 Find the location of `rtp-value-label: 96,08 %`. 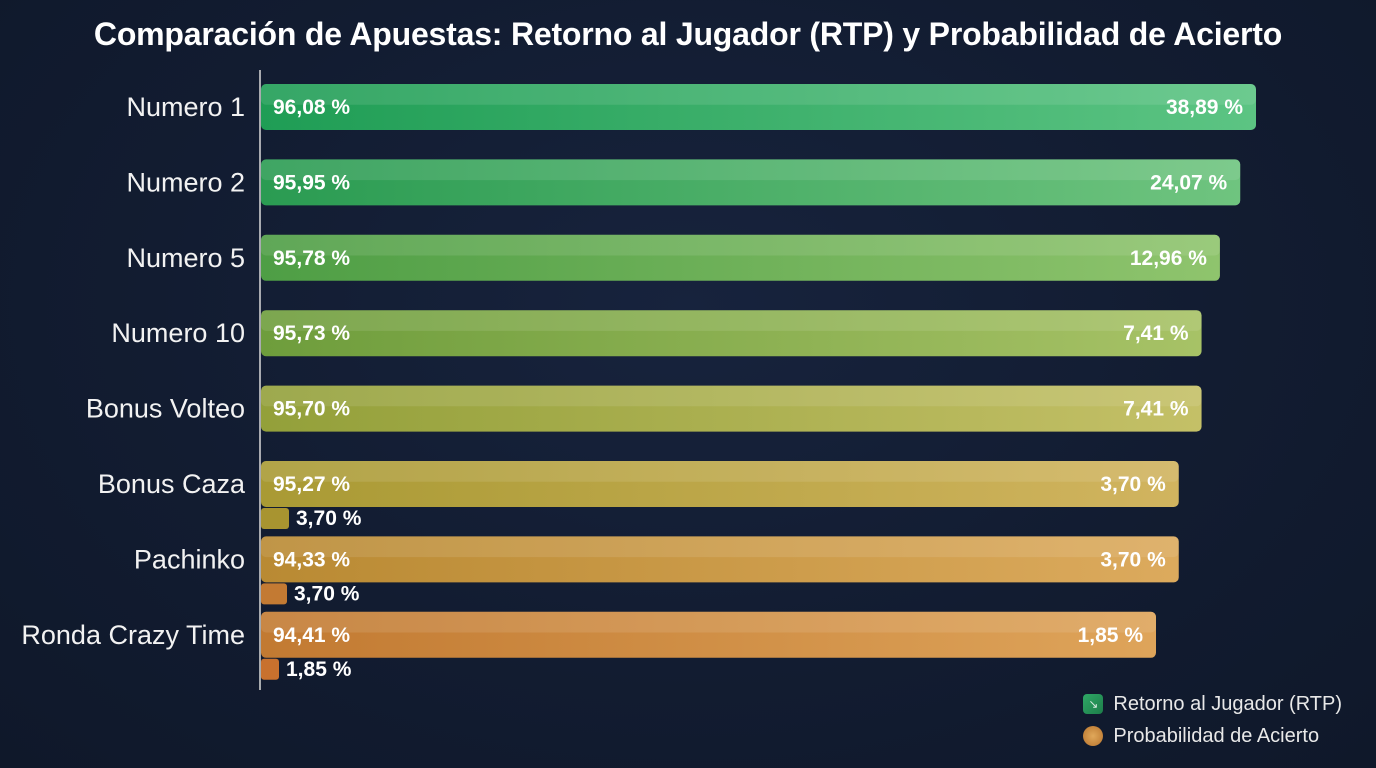

rtp-value-label: 96,08 % is located at coordinates (311, 107).